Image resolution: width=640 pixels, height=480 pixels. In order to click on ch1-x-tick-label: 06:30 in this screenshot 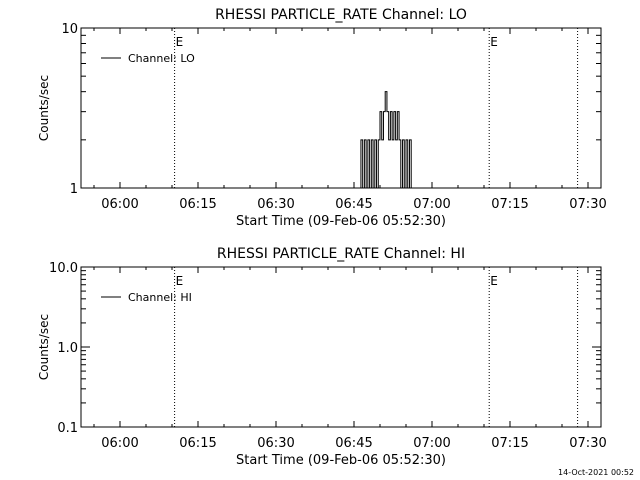, I will do `click(275, 443)`.